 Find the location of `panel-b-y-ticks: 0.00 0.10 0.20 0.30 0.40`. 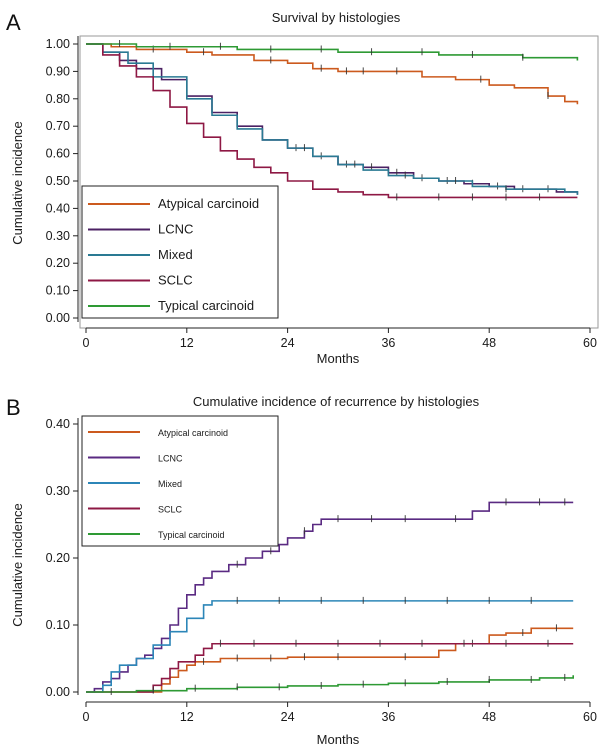

panel-b-y-ticks: 0.00 0.10 0.20 0.30 0.40 is located at coordinates (62, 558).